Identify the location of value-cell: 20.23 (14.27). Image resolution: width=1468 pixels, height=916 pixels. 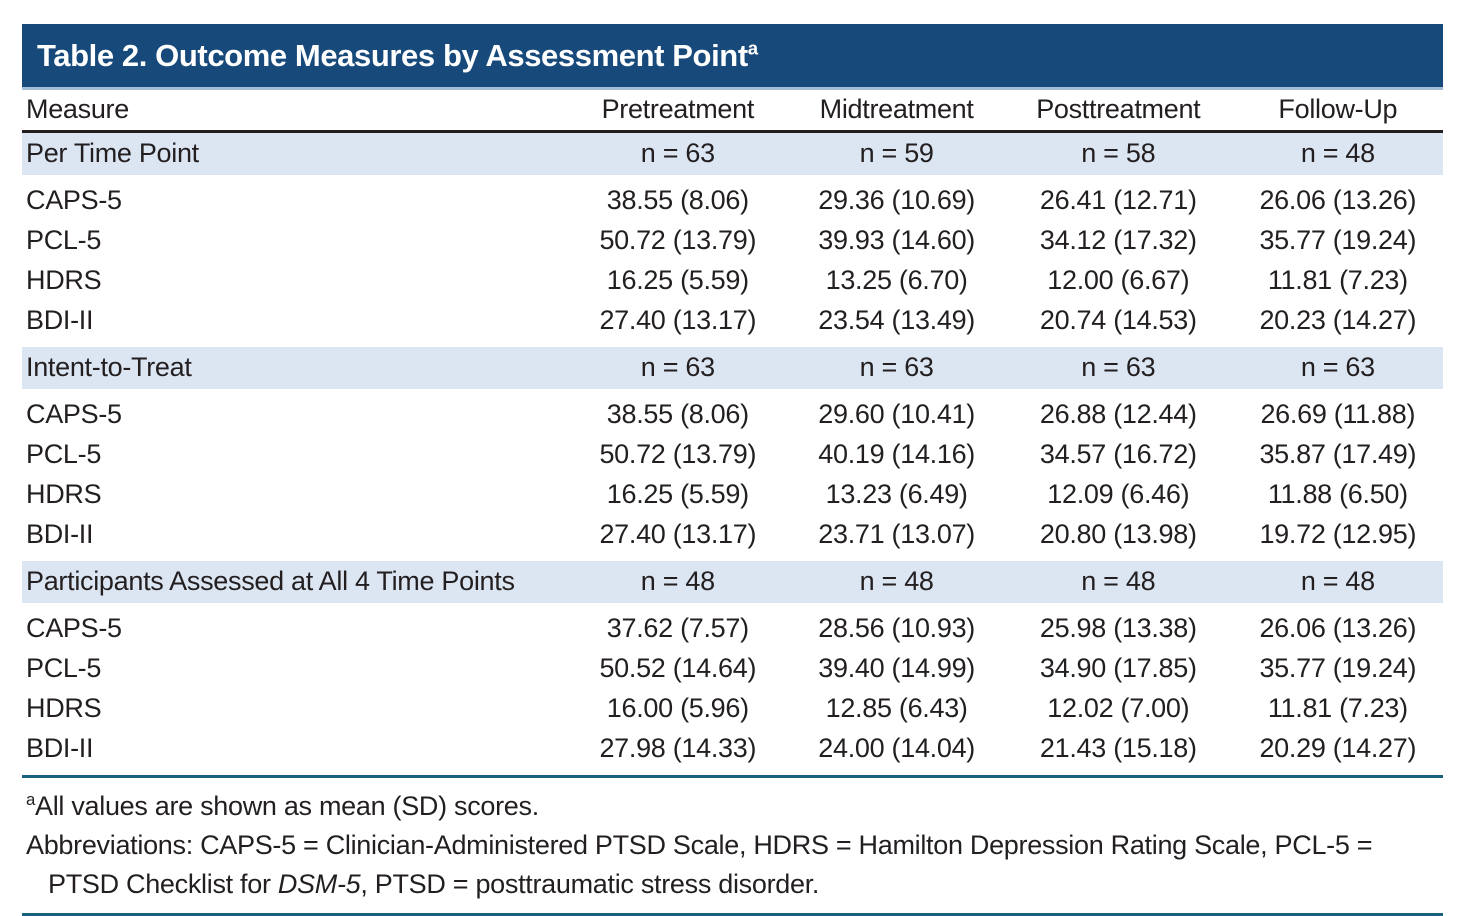
(1338, 320).